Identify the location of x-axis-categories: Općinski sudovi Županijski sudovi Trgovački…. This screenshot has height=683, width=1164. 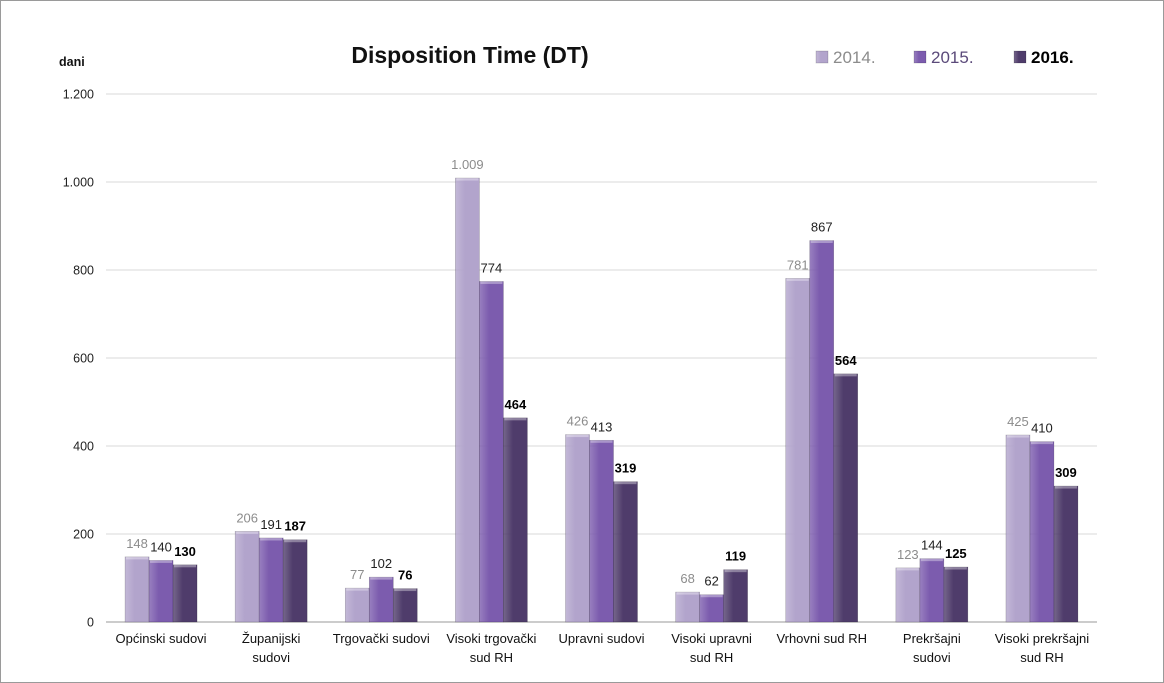
(603, 648).